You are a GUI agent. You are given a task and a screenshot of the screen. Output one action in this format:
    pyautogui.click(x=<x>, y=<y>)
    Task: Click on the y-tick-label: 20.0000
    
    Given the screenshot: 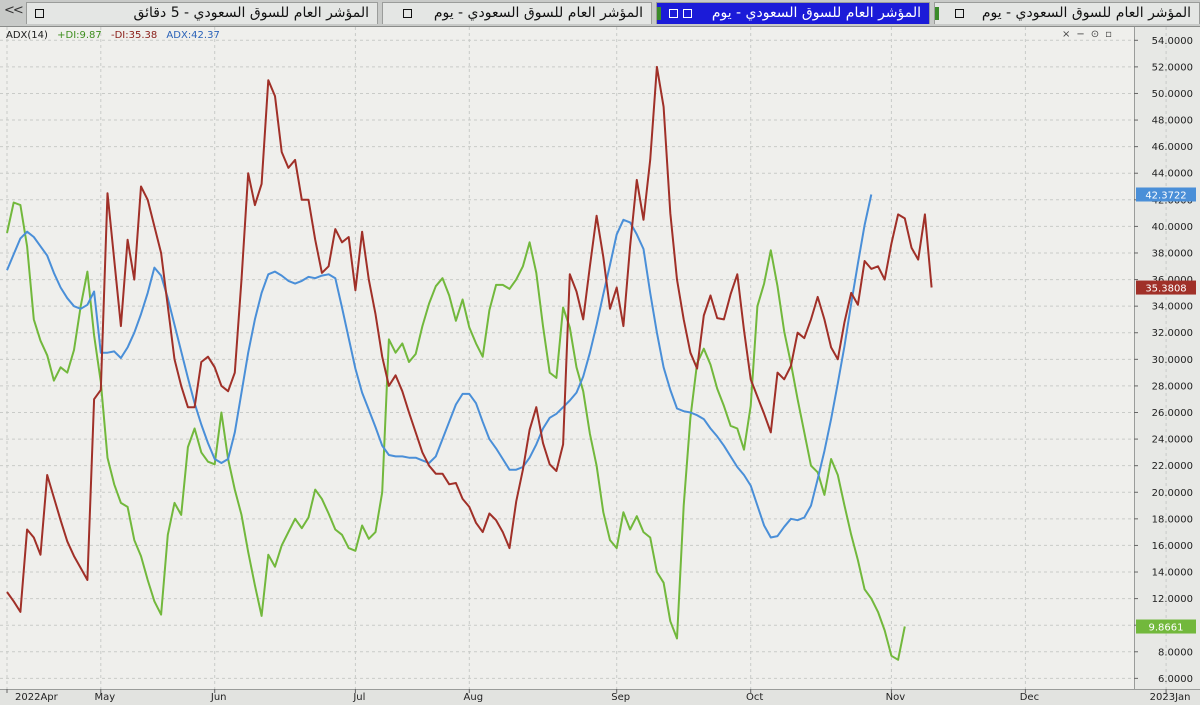 What is the action you would take?
    pyautogui.click(x=1172, y=493)
    